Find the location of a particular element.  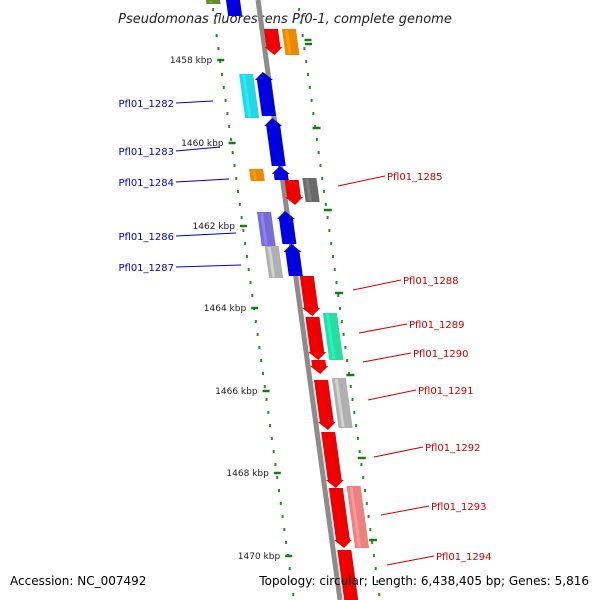

gene-label: Pfl01_1287 is located at coordinates (146, 268).